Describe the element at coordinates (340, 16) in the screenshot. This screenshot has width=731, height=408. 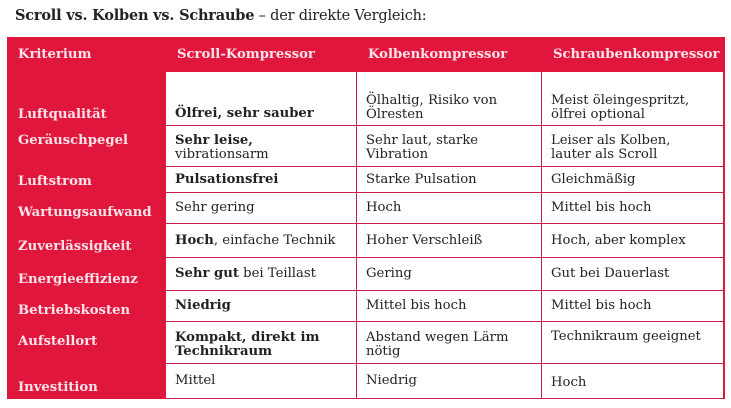
I see `title-rest: – der direkte Vergleich:` at that location.